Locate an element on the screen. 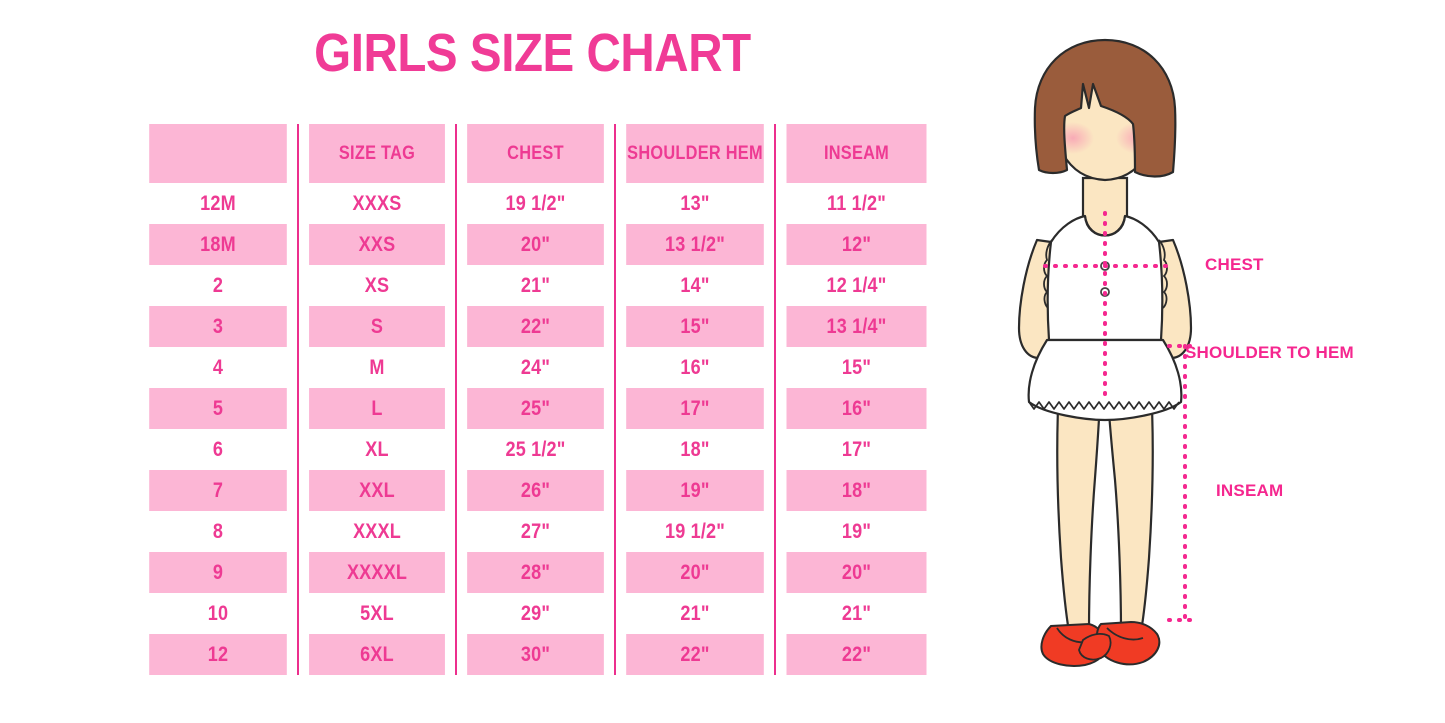 The width and height of the screenshot is (1445, 723). cell-size-tag: XXXS is located at coordinates (377, 203).